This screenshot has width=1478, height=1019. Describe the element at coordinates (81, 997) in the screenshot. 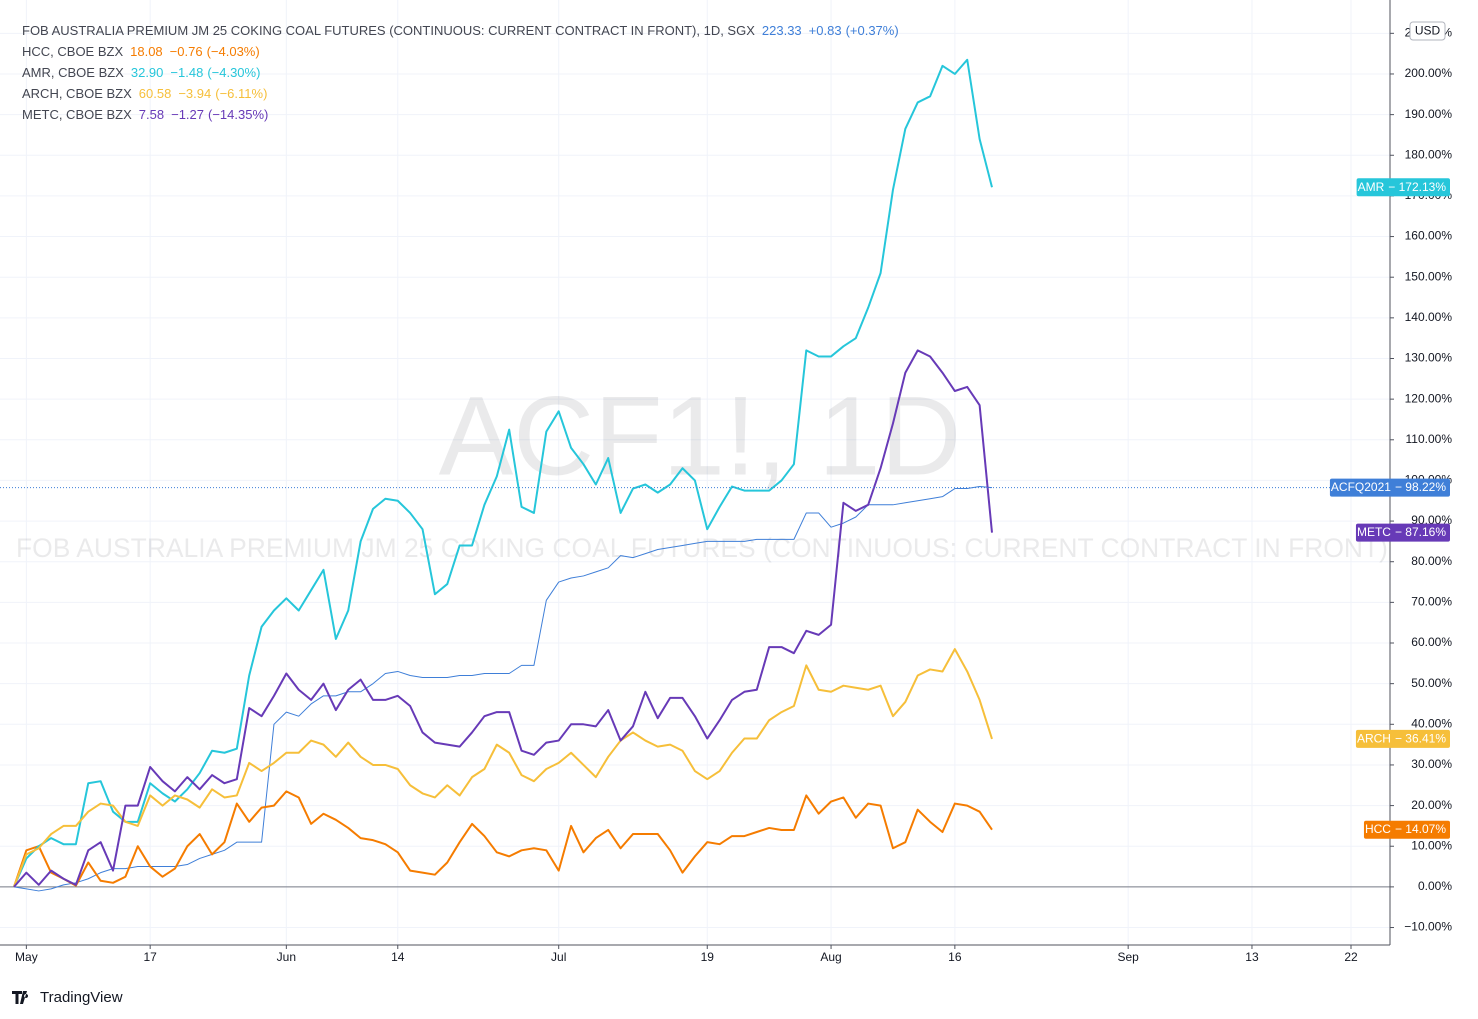

I see `logo-text: TradingView` at that location.